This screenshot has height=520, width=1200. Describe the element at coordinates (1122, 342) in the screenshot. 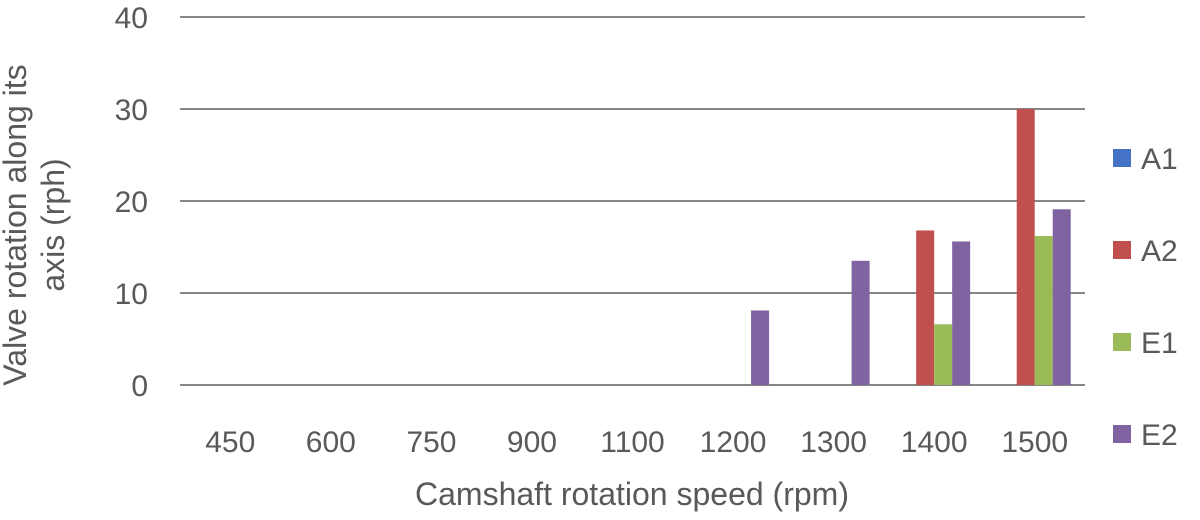

I see `legend-swatch-e1` at that location.